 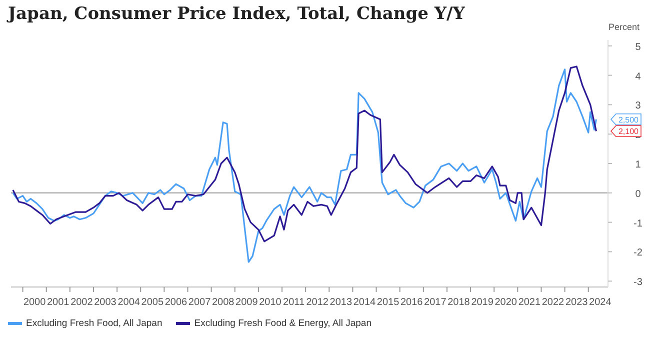 What do you see at coordinates (282, 323) in the screenshot?
I see `legend-label: Excluding Fresh Food & Energy, All Japan` at bounding box center [282, 323].